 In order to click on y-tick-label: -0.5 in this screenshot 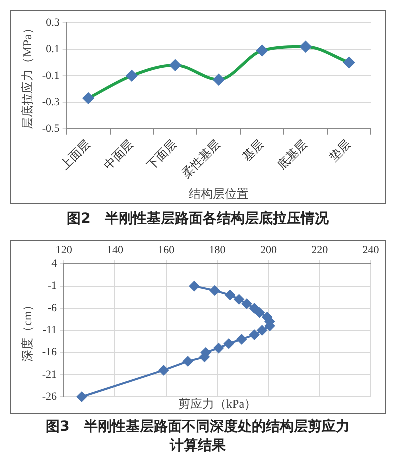, I will do `click(51, 128)`.